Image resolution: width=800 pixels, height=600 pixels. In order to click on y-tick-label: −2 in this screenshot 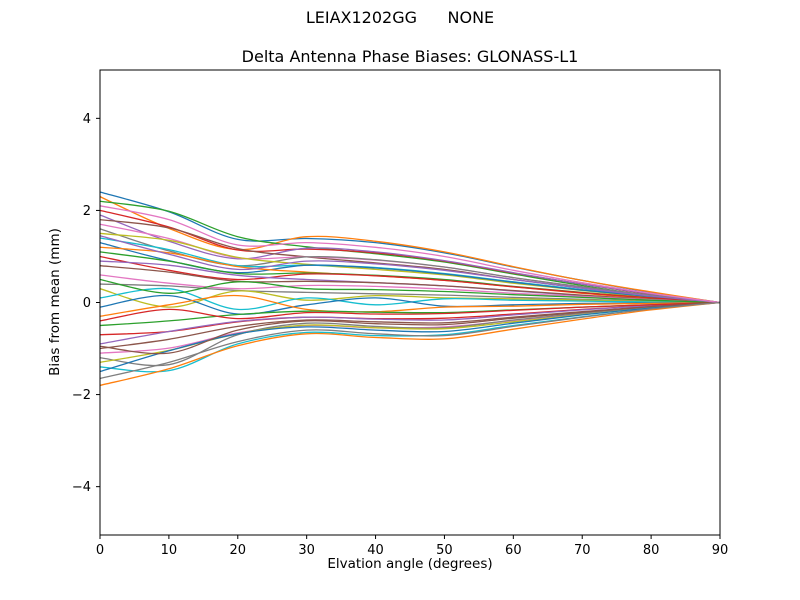, I will do `click(81, 395)`.